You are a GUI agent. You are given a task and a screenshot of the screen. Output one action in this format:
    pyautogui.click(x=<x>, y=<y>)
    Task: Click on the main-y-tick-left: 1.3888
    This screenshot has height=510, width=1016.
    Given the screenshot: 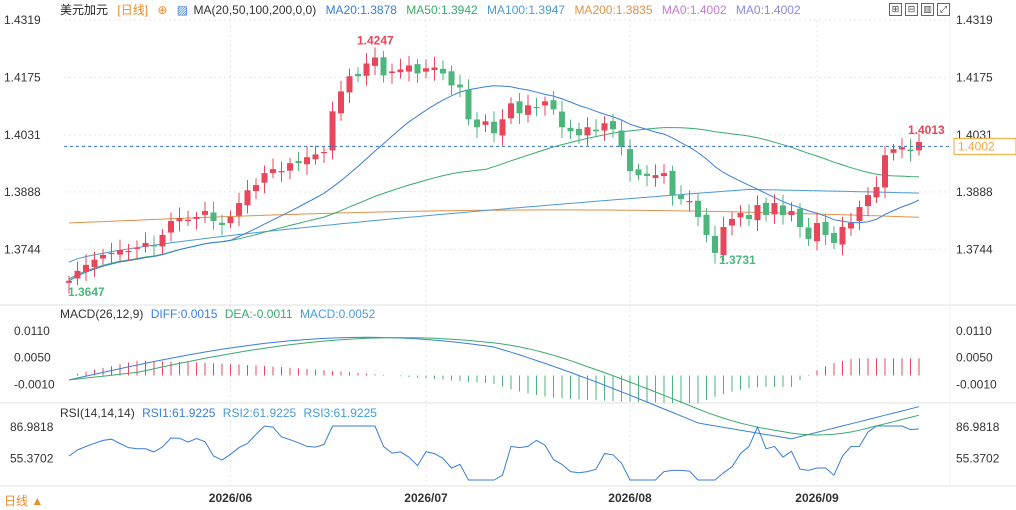 What is the action you would take?
    pyautogui.click(x=22, y=192)
    